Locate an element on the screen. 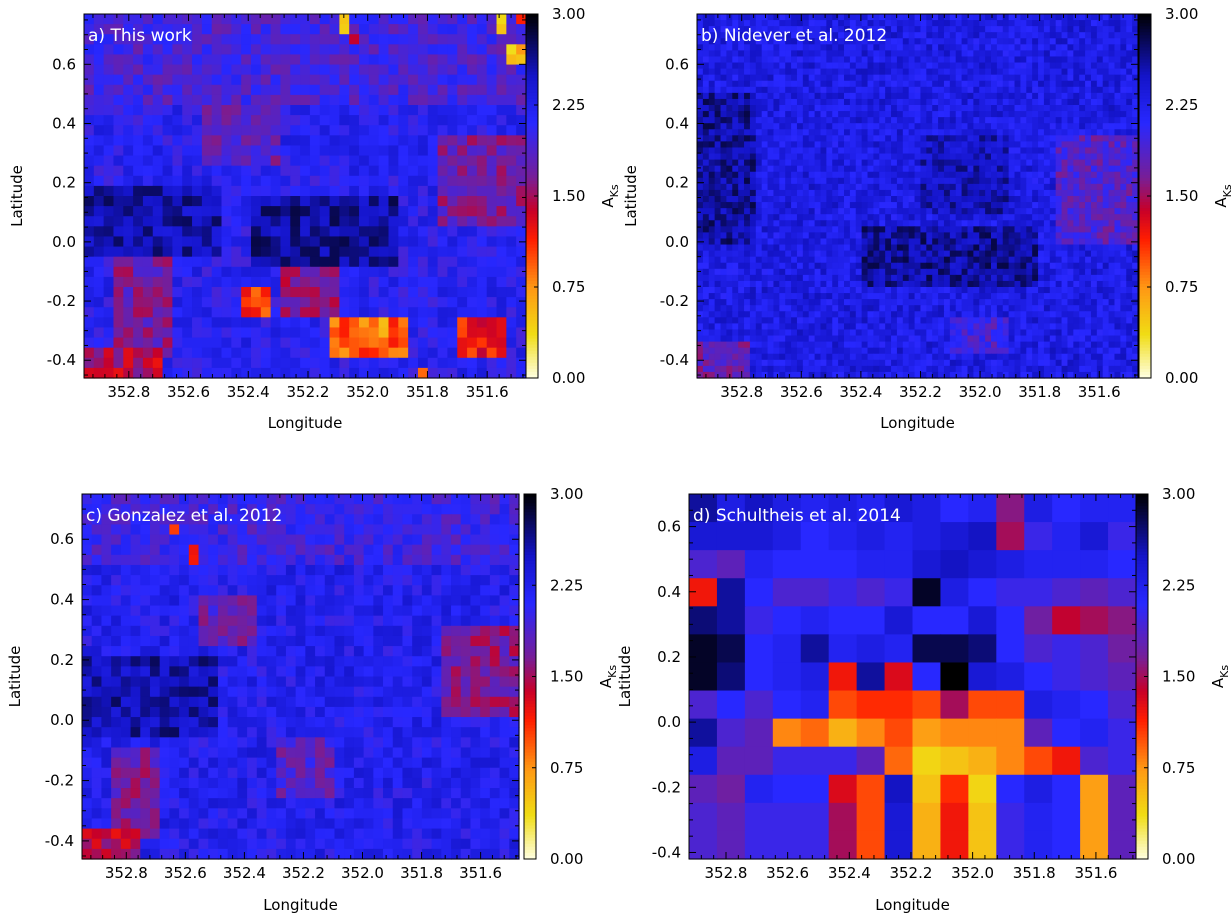  colorbar-segment is located at coordinates (532, 310).